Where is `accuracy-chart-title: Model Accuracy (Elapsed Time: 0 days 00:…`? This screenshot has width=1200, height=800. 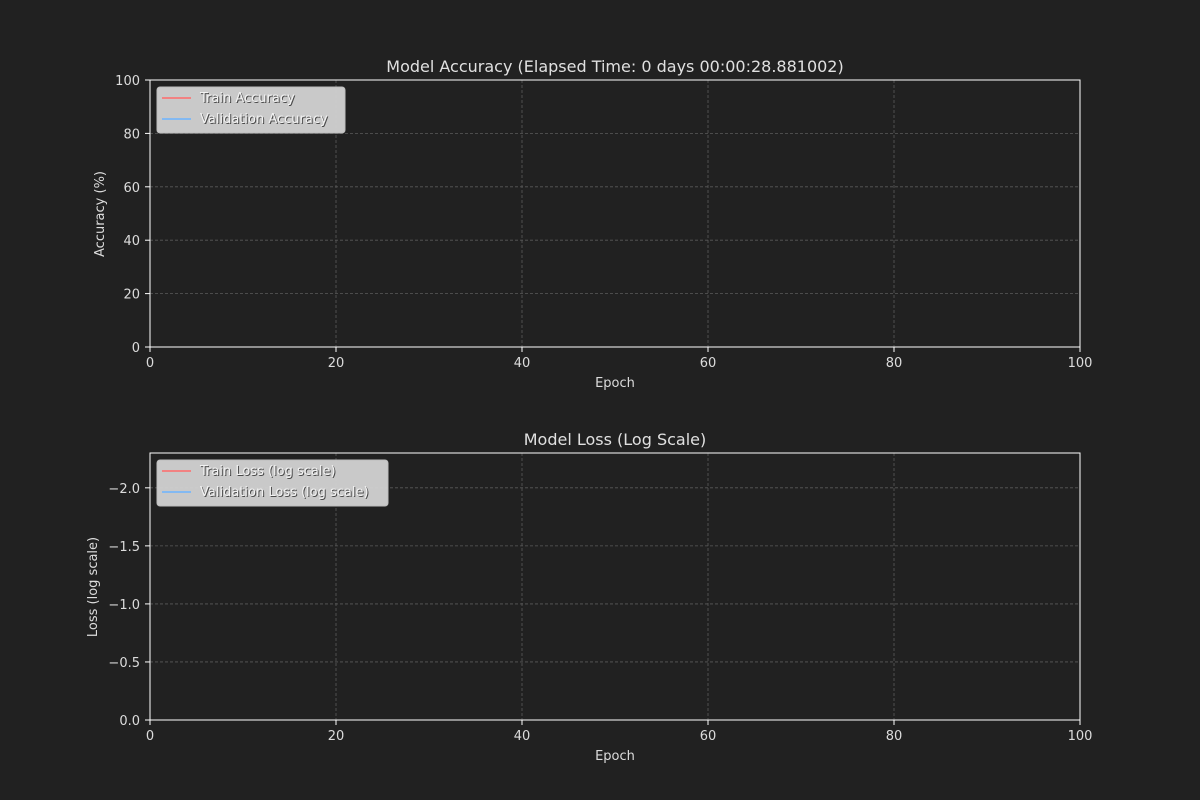 accuracy-chart-title: Model Accuracy (Elapsed Time: 0 days 00:… is located at coordinates (614, 66).